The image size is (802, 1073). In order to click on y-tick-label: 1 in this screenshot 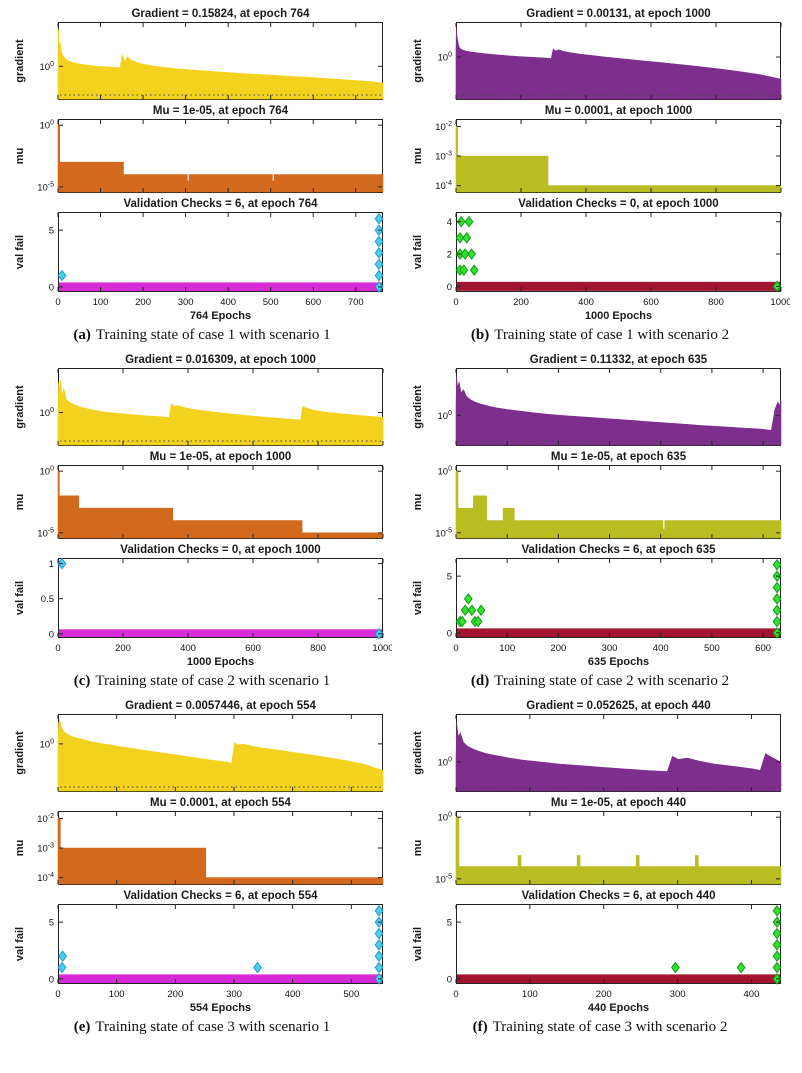, I will do `click(51, 564)`.